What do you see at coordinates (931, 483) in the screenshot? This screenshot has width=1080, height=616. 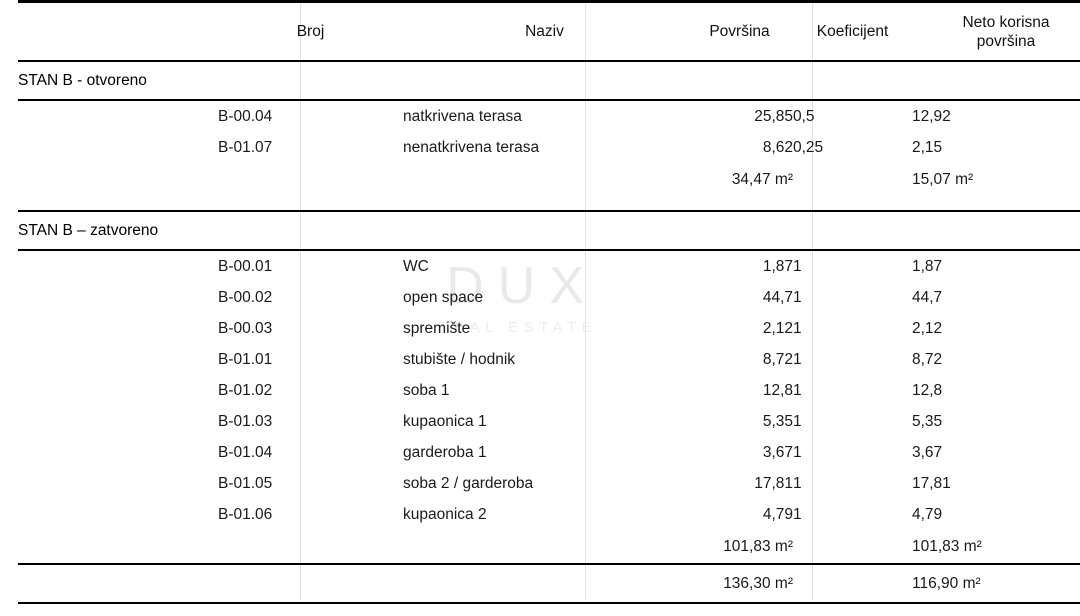 I see `cell-neto: 17,81` at bounding box center [931, 483].